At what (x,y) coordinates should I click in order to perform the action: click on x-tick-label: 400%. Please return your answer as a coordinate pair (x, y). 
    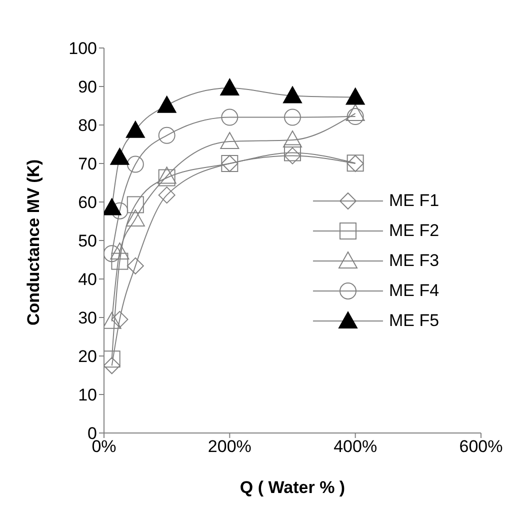
    Looking at the image, I should click on (356, 446).